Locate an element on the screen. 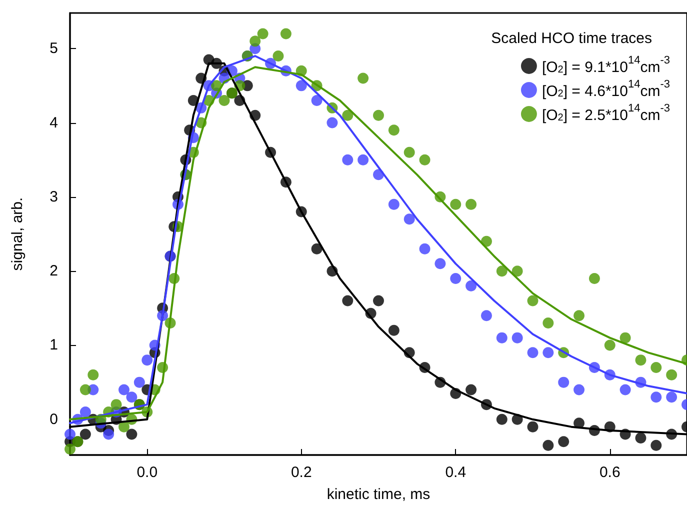 This screenshot has width=687, height=512. y-tick-label: 5 is located at coordinates (54, 49).